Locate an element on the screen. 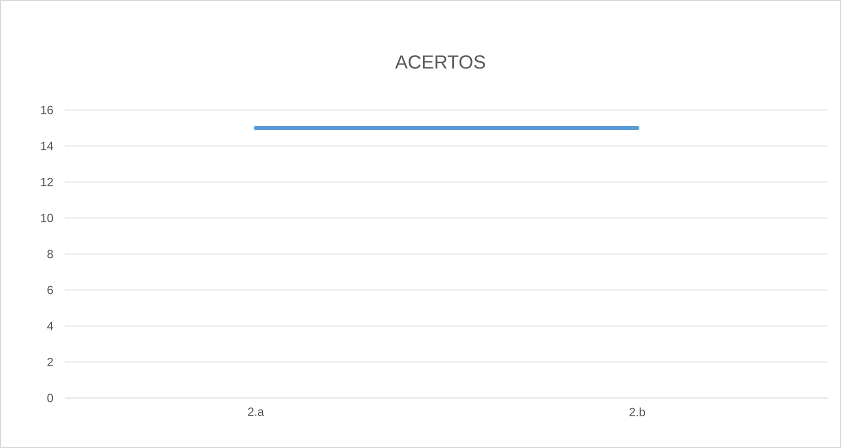 This screenshot has width=841, height=448. y-tick-label: 8 is located at coordinates (50, 254).